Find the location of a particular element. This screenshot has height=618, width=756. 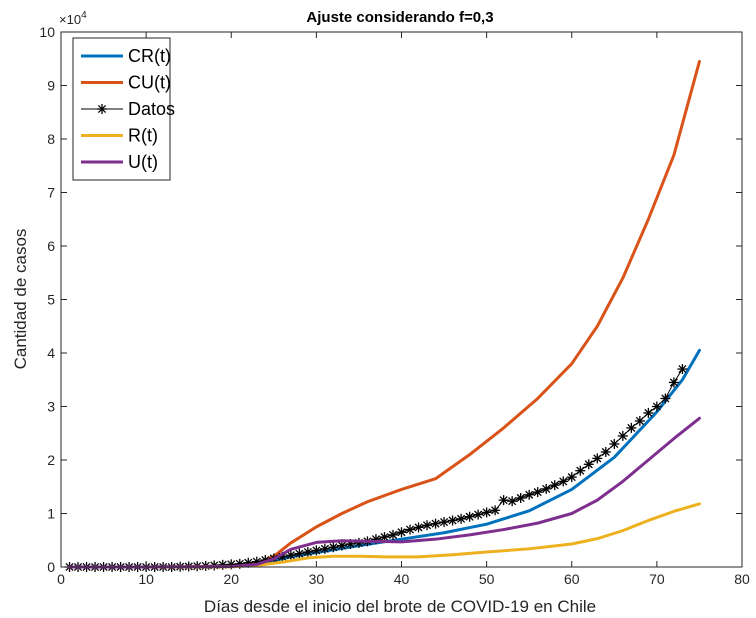

y-tick-label-9: 9 is located at coordinates (51, 86).